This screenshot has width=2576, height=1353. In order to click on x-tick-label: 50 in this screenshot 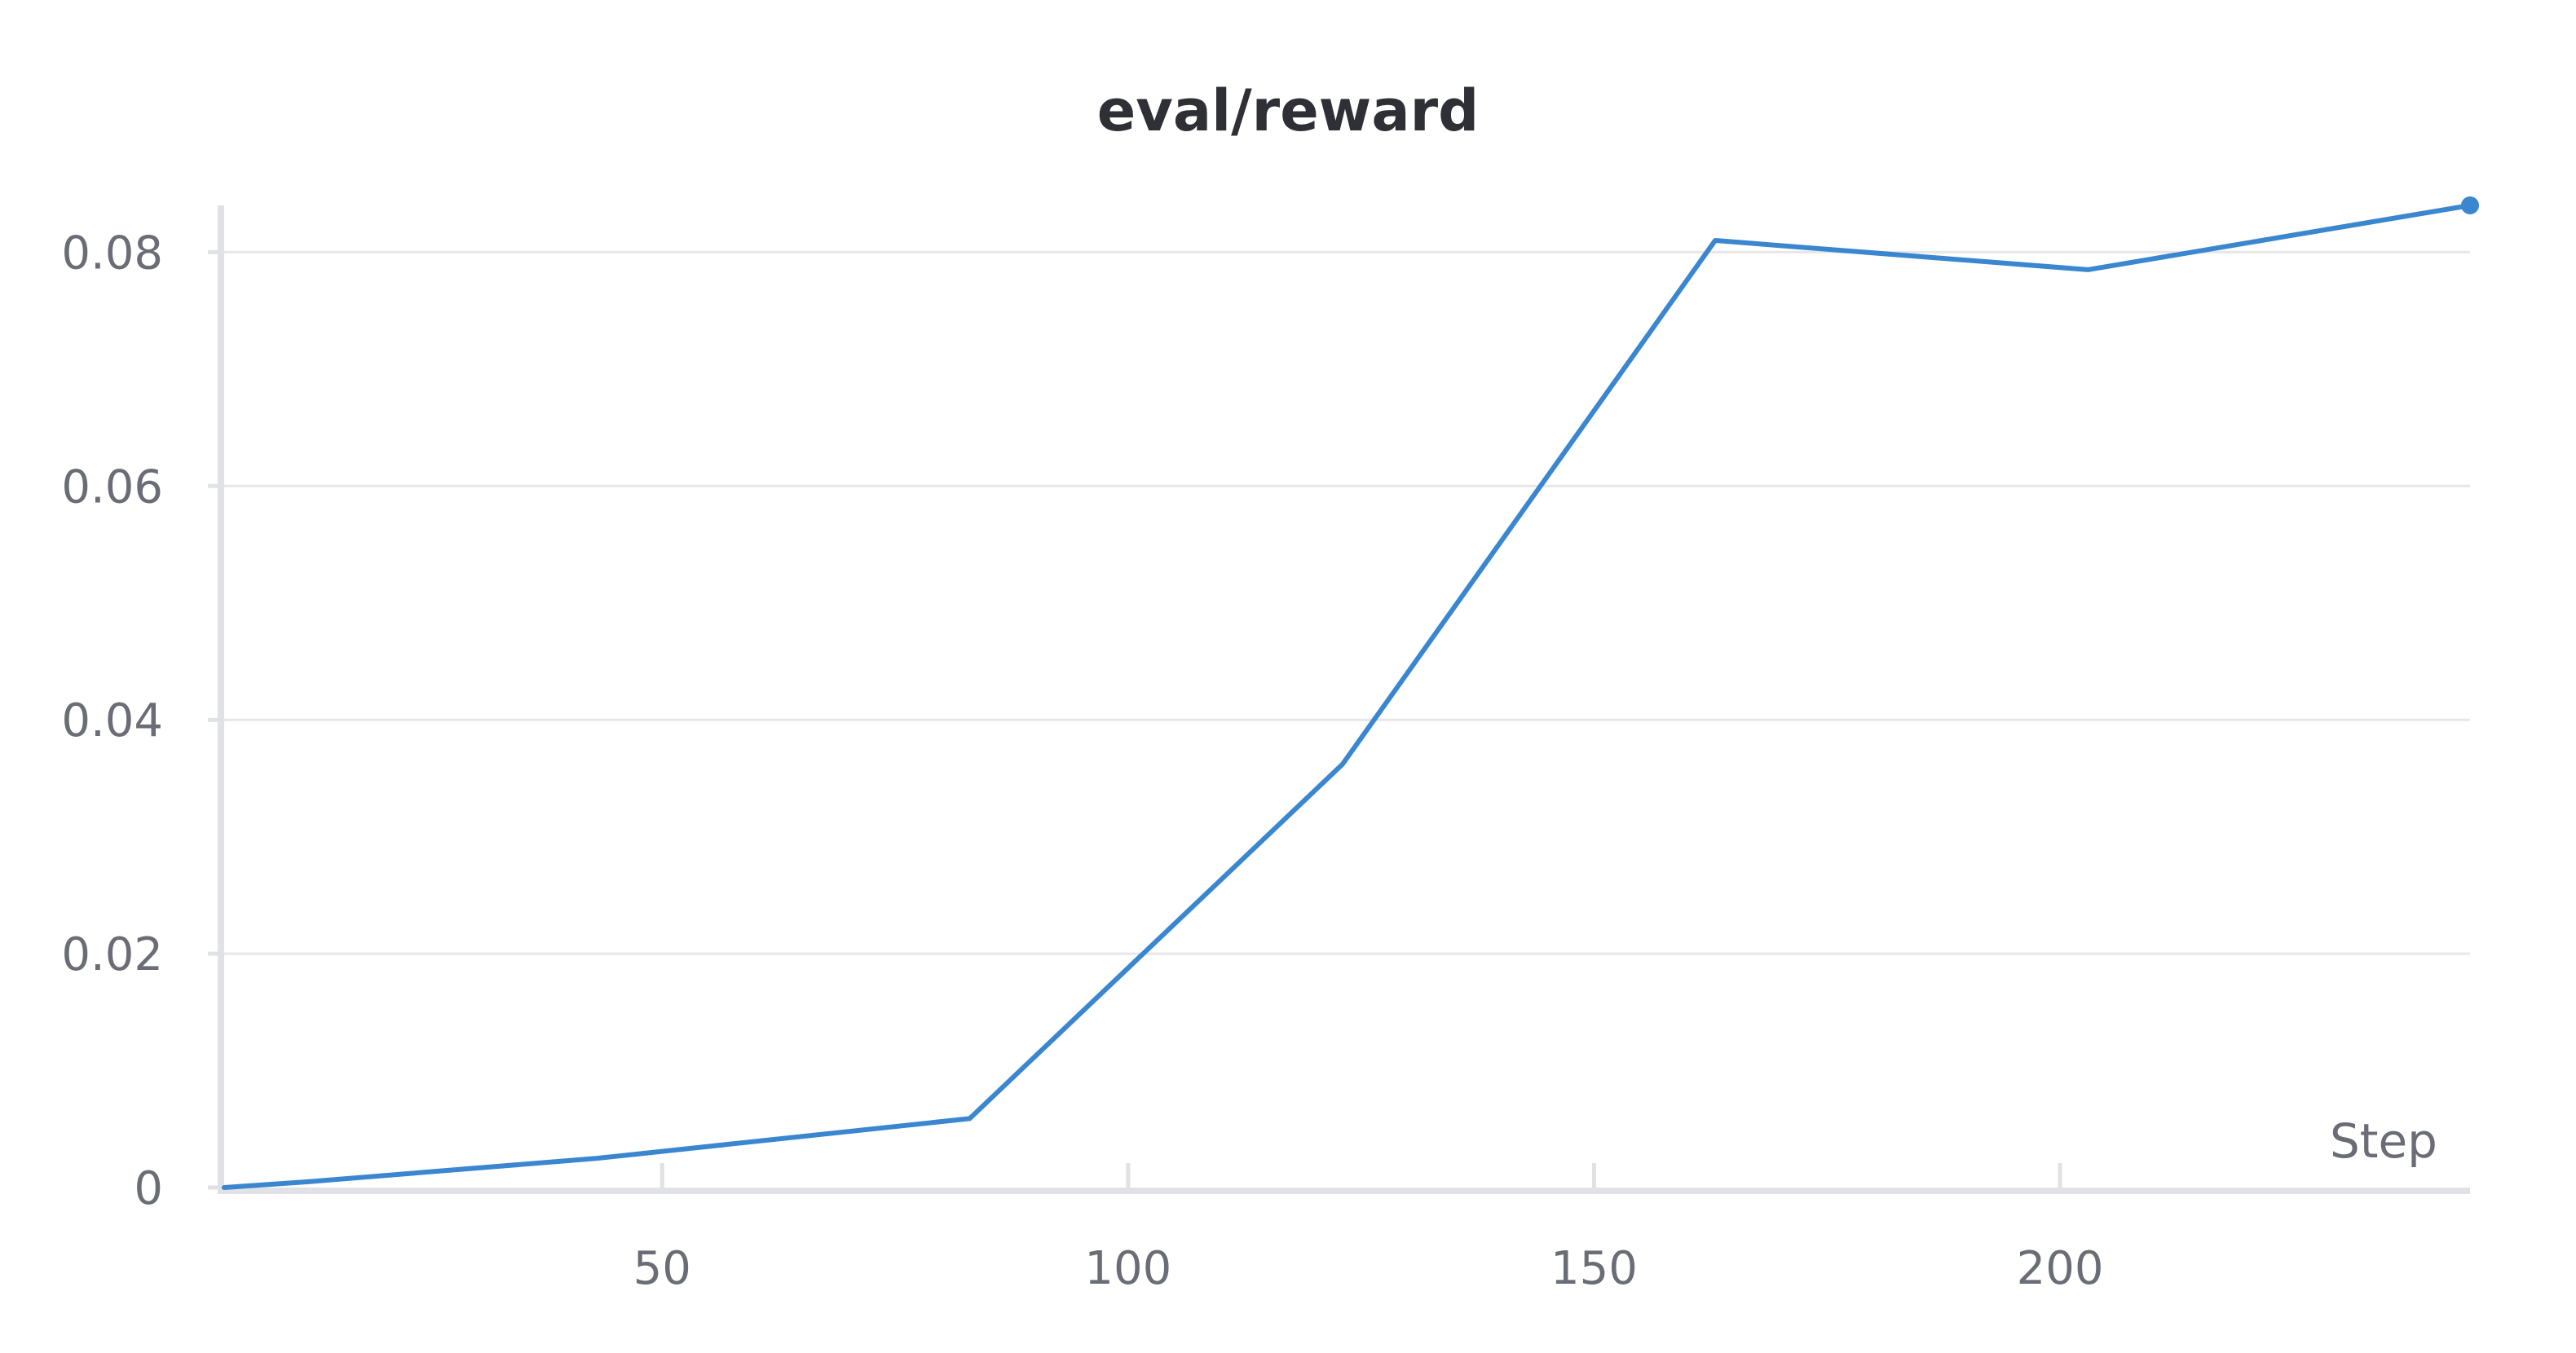, I will do `click(662, 1268)`.